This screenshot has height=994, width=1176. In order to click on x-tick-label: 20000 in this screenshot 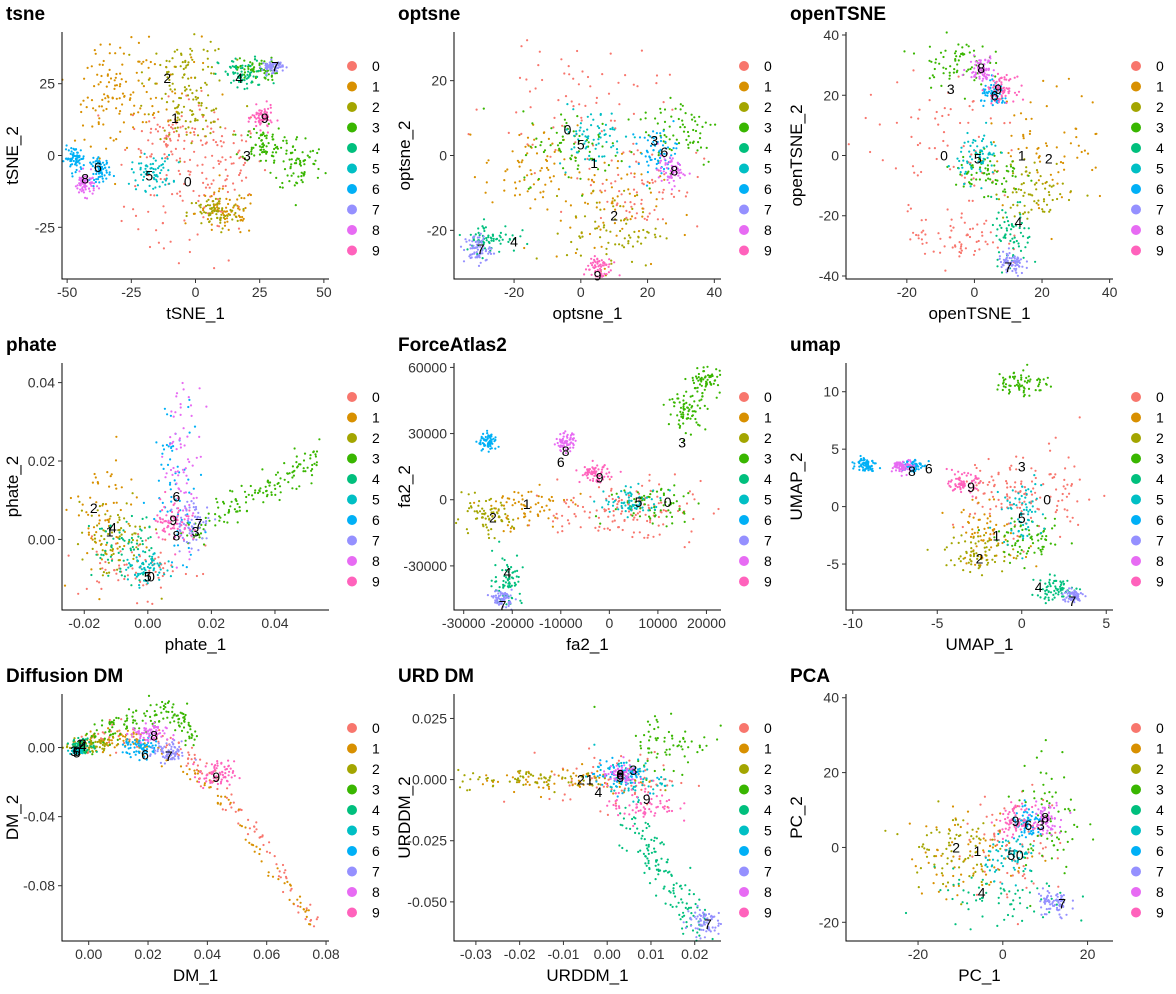, I will do `click(706, 623)`.